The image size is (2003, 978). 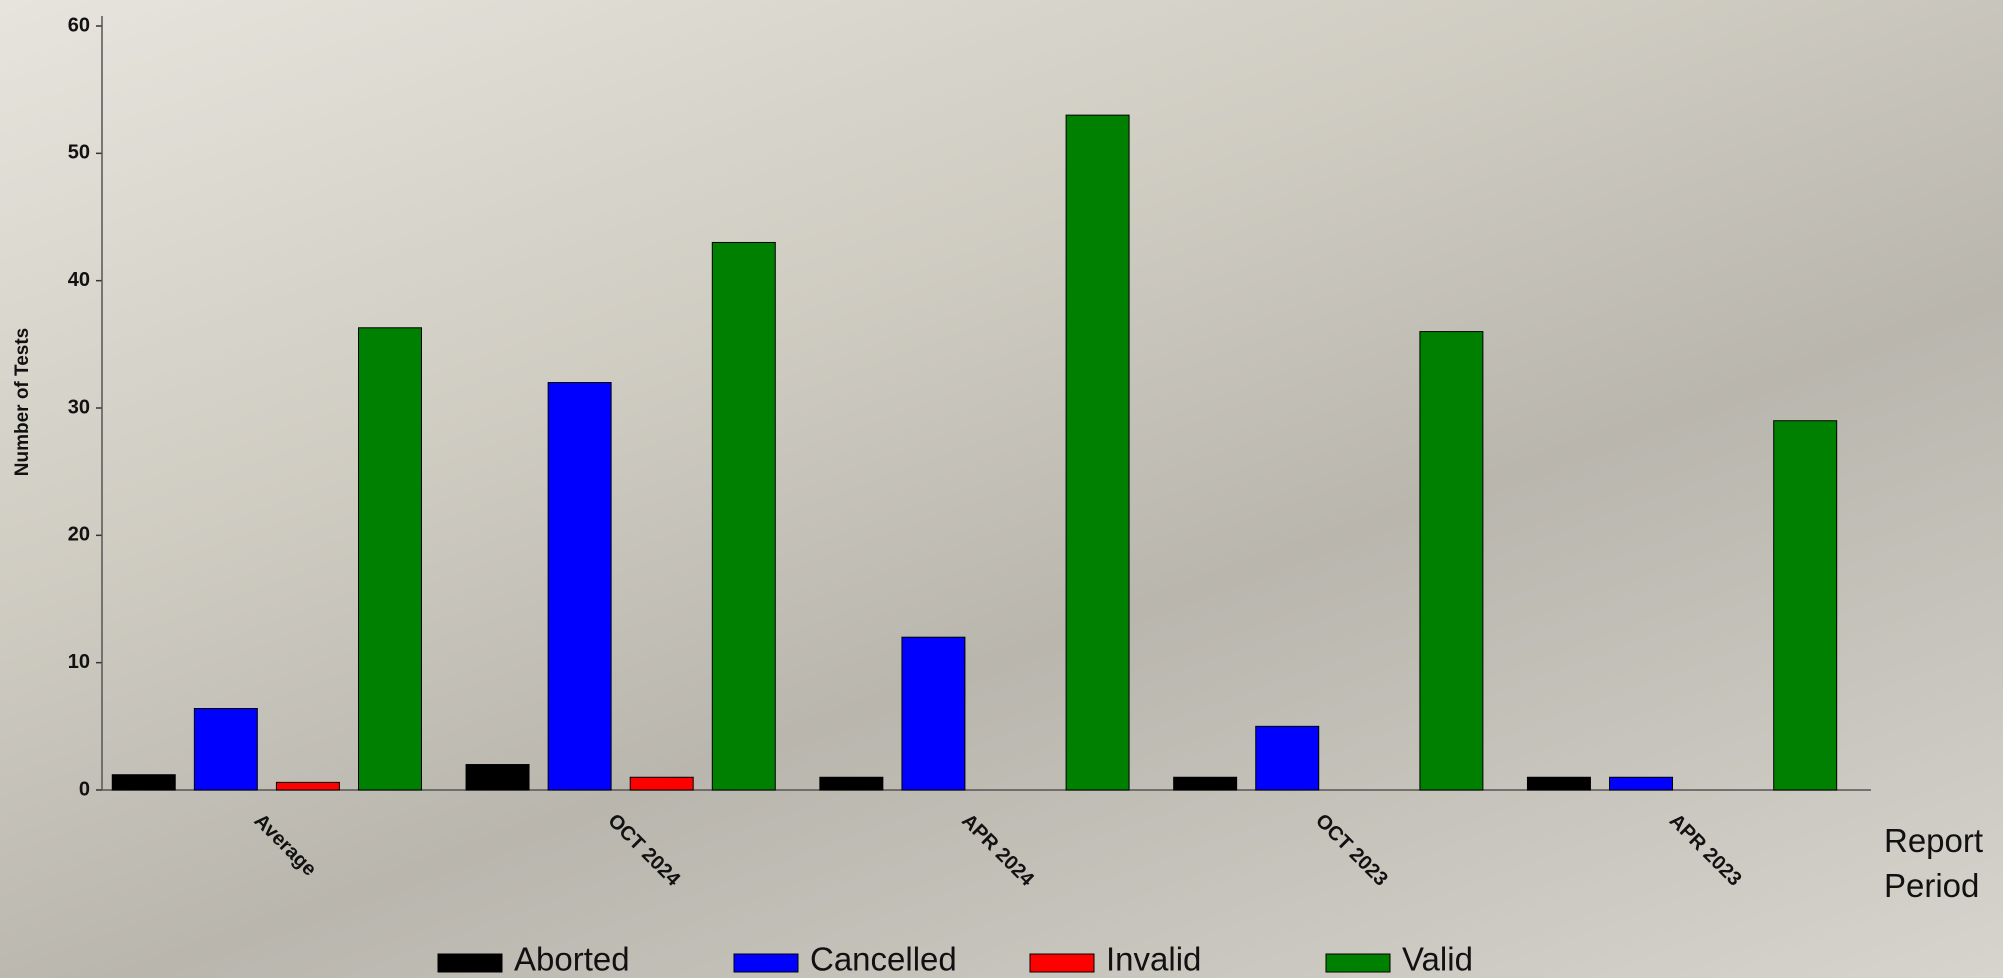 I want to click on x-tick-label: OCT 2024, so click(x=643, y=850).